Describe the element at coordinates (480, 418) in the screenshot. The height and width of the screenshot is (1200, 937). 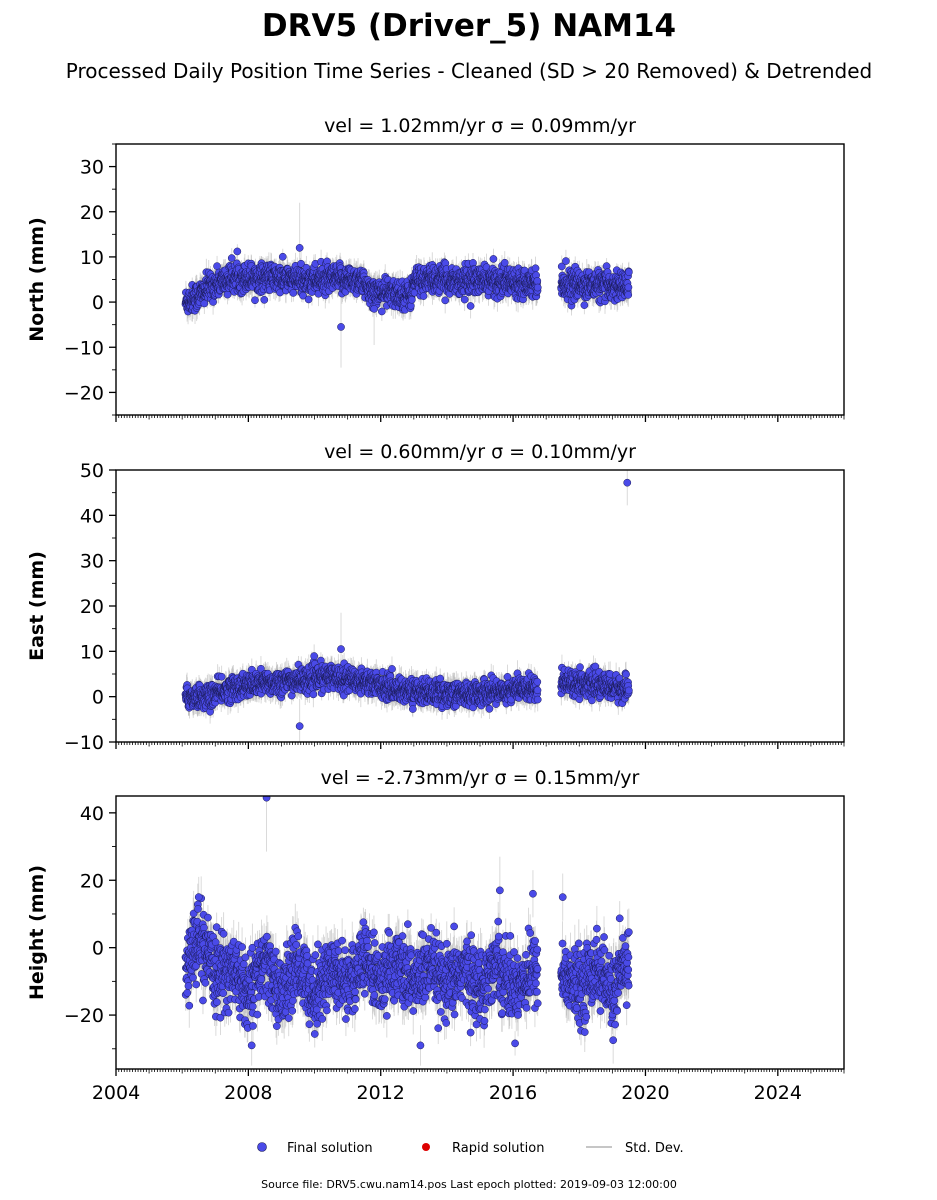
I see `north-x-ticks` at that location.